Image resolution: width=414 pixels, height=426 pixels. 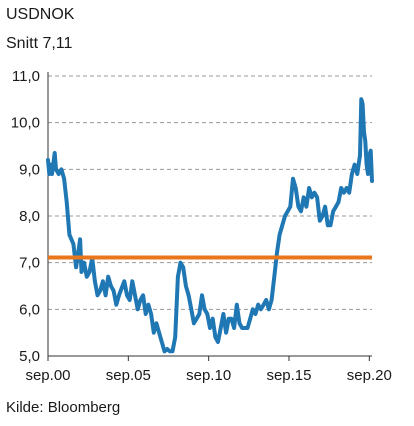 I want to click on x-tick-label: sep.00, so click(x=47, y=375).